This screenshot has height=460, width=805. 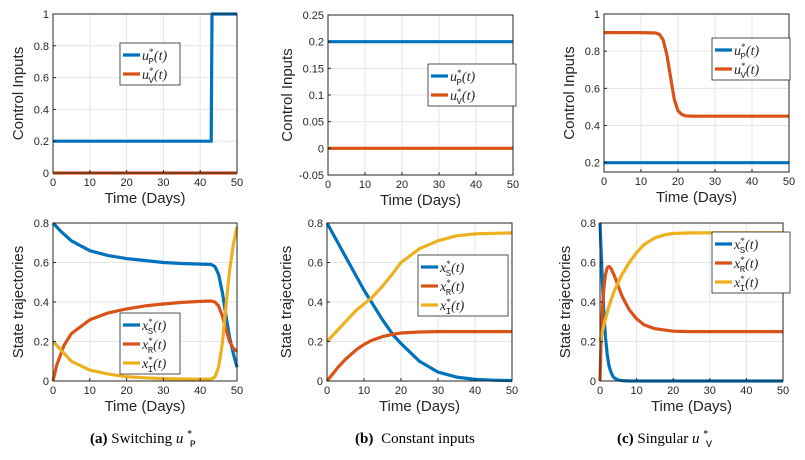 I want to click on axes-box, so click(x=145, y=93).